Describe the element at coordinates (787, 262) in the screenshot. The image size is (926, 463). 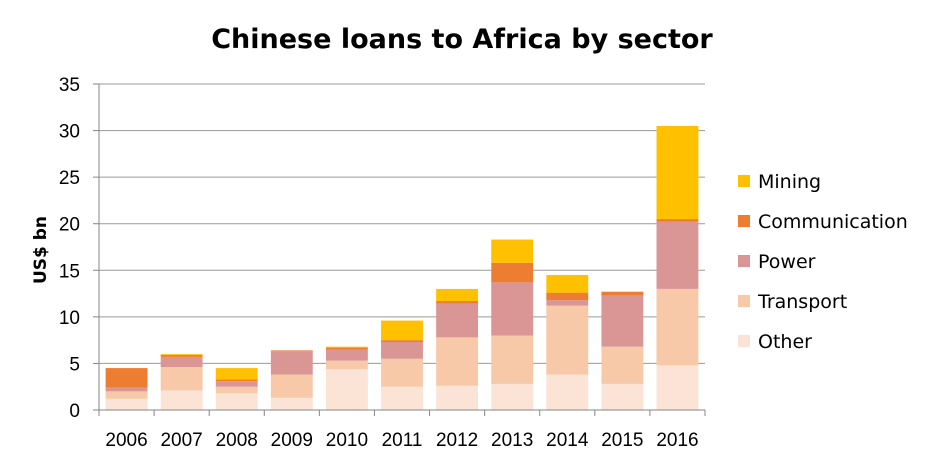
I see `legend-label: Power` at that location.